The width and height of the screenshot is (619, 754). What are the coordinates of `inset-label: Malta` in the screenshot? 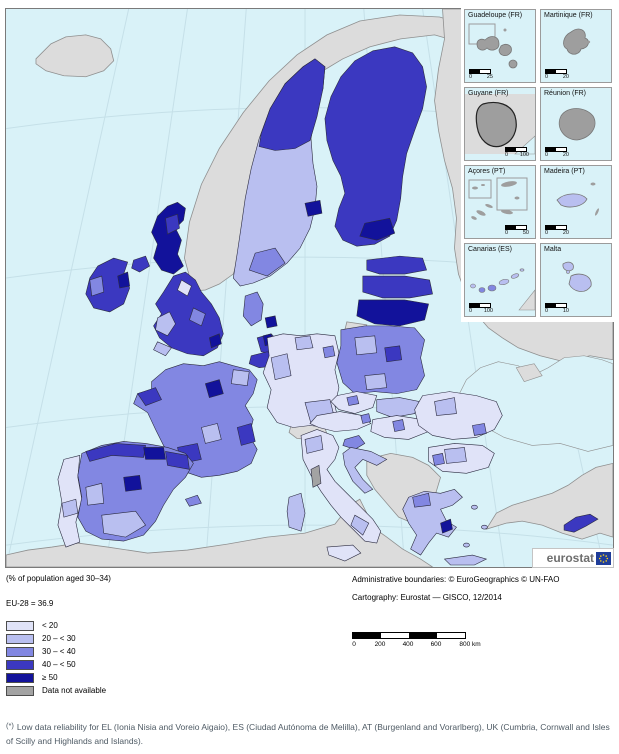 It's located at (553, 249).